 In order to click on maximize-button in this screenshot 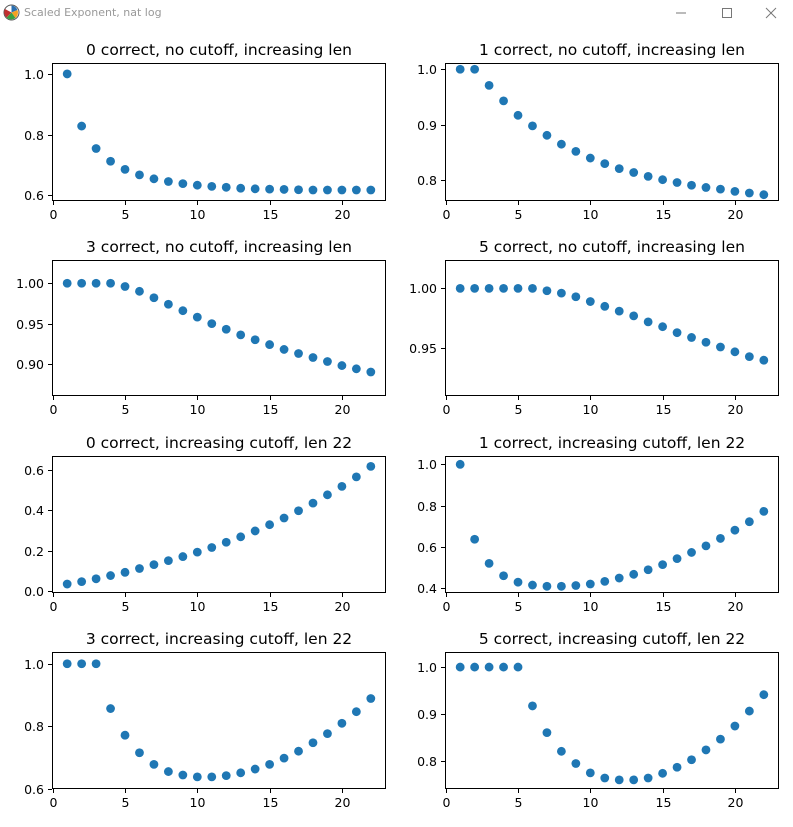, I will do `click(727, 13)`.